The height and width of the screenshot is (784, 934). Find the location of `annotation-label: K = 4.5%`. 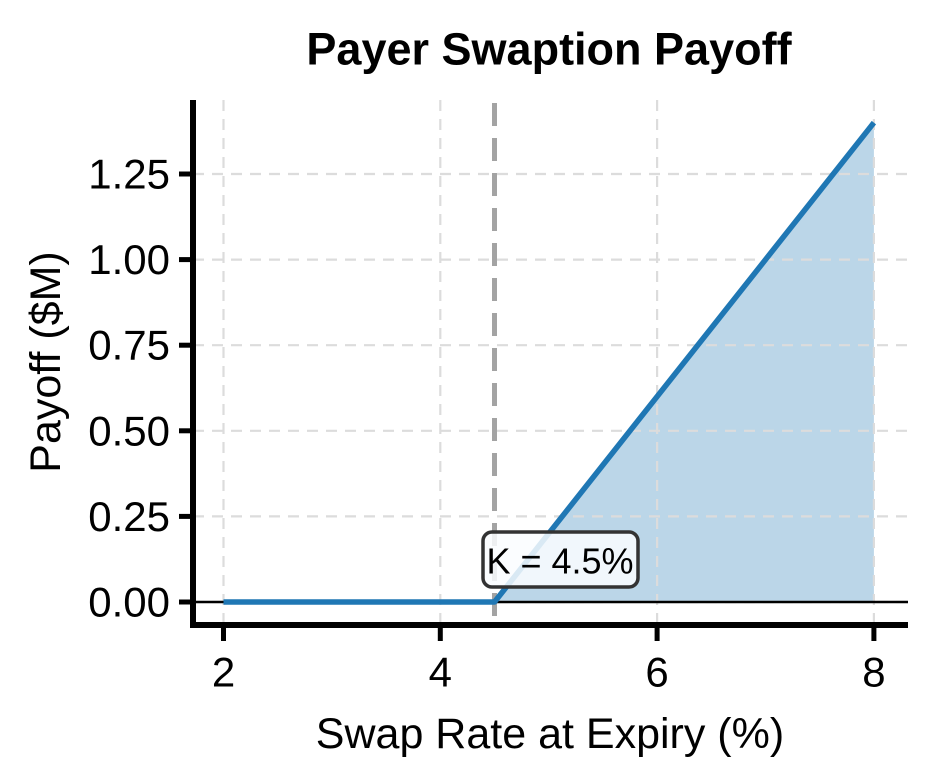

annotation-label: K = 4.5% is located at coordinates (559, 561).